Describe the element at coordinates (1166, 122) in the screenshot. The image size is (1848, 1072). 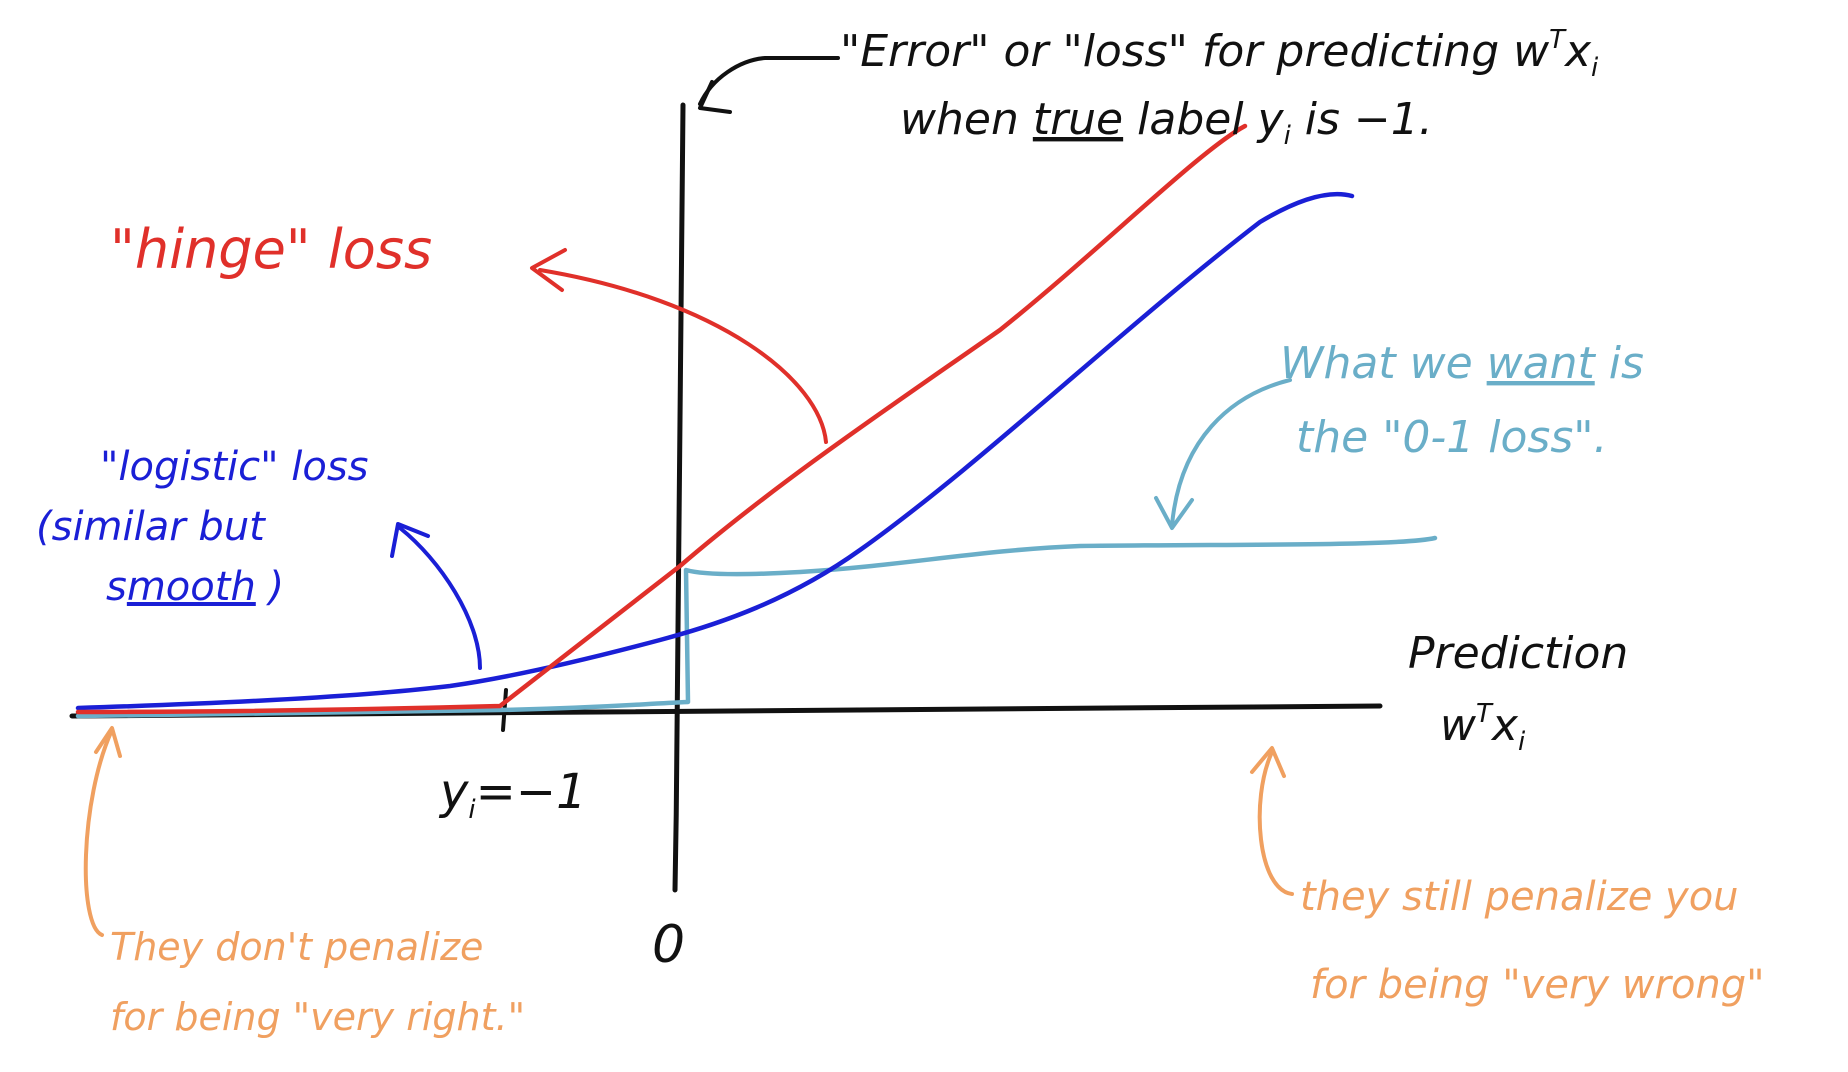
I see `title-line-2: when true label yi is −1.` at that location.